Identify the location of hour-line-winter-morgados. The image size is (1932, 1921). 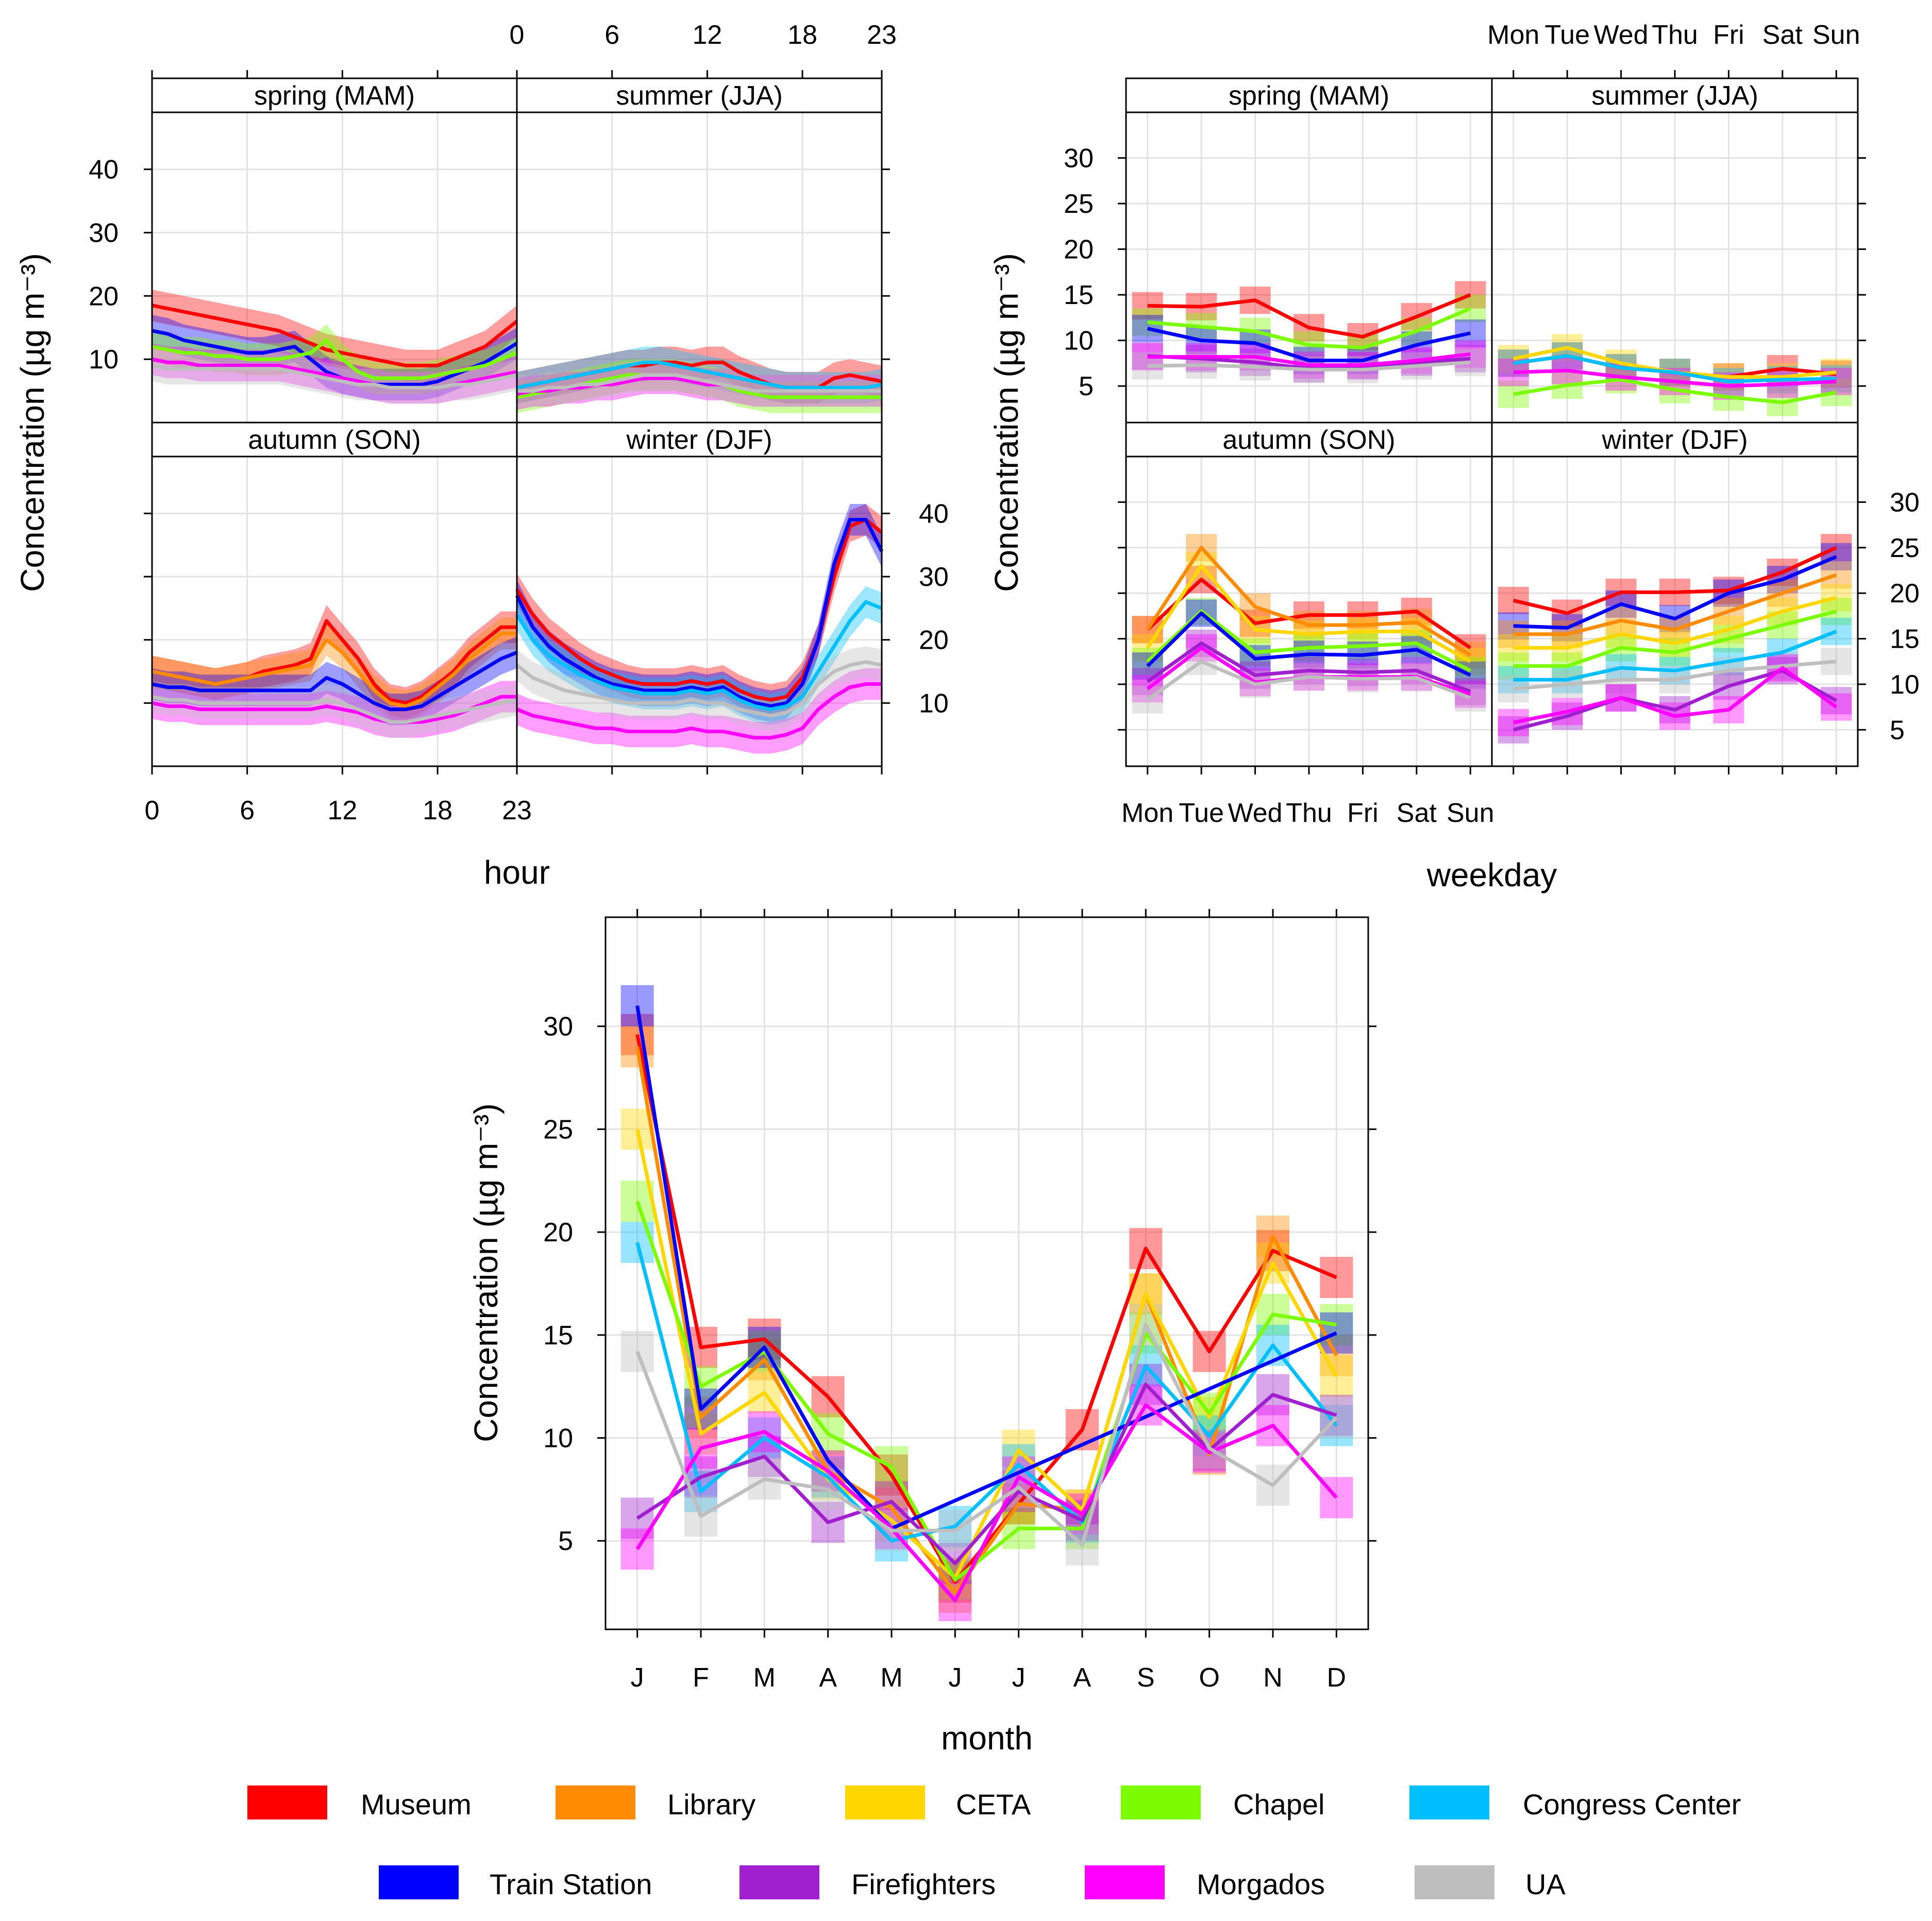
(699, 711).